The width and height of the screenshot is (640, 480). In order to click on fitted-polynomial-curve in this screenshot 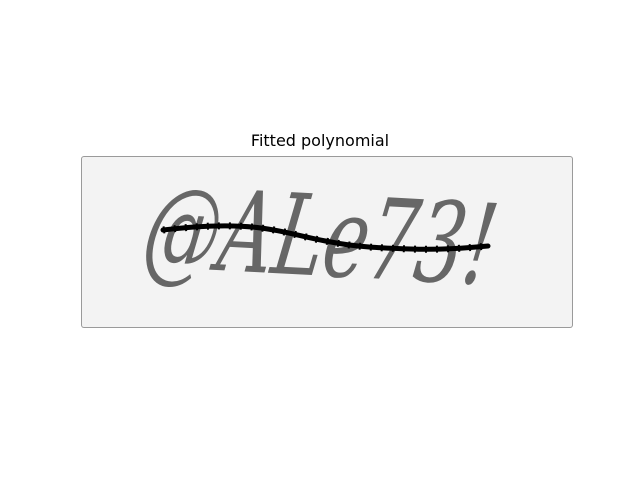, I will do `click(325, 237)`.